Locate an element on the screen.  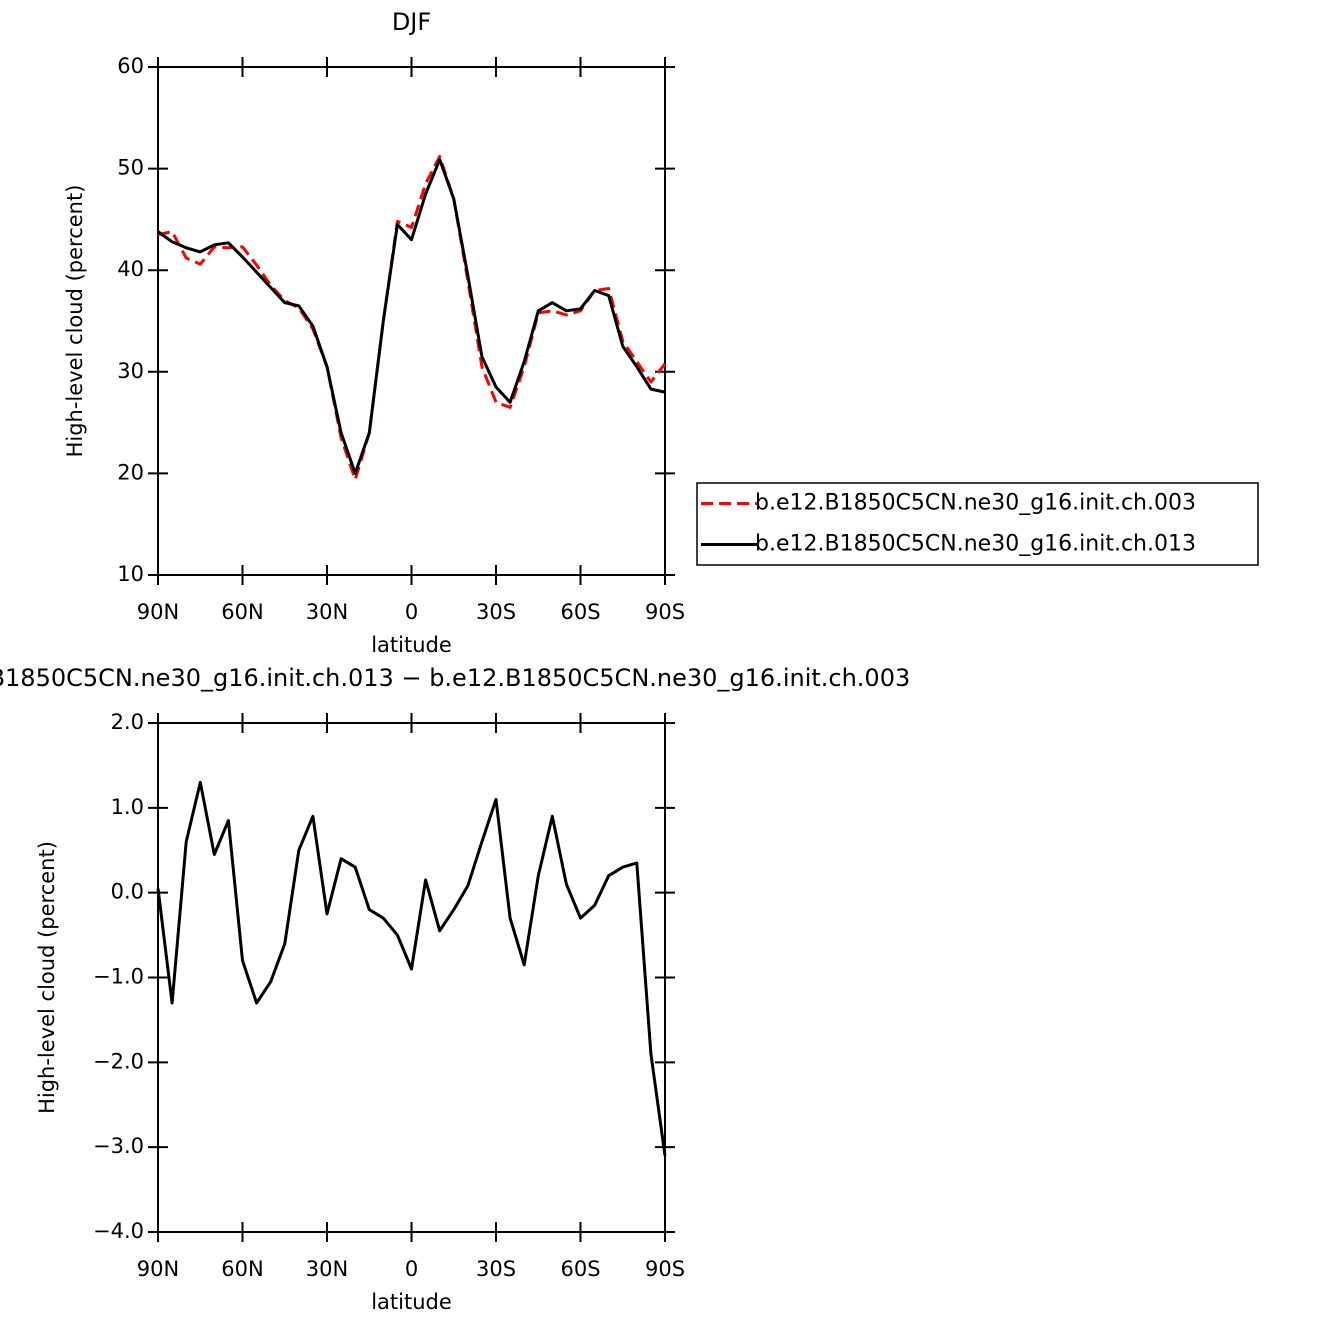
y-tick-label: 0.0 is located at coordinates (127, 892).